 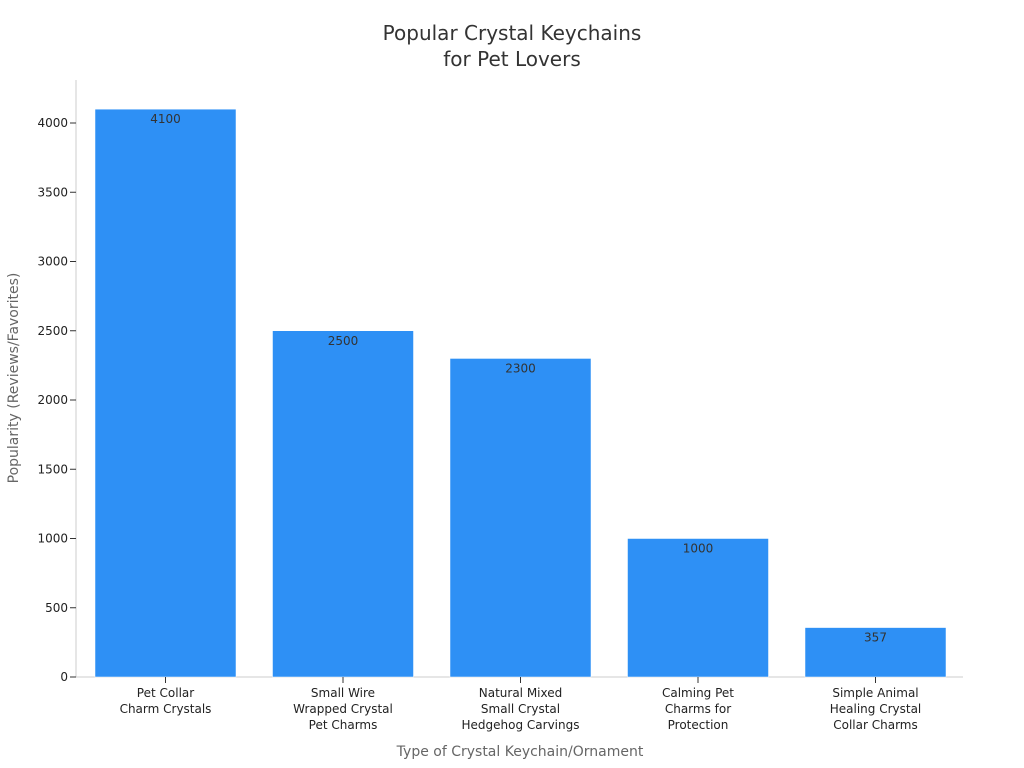 I want to click on y-axis-ticks: 0 500 1000 1500 2000 2500 3000 3500 4000, so click(x=56, y=400).